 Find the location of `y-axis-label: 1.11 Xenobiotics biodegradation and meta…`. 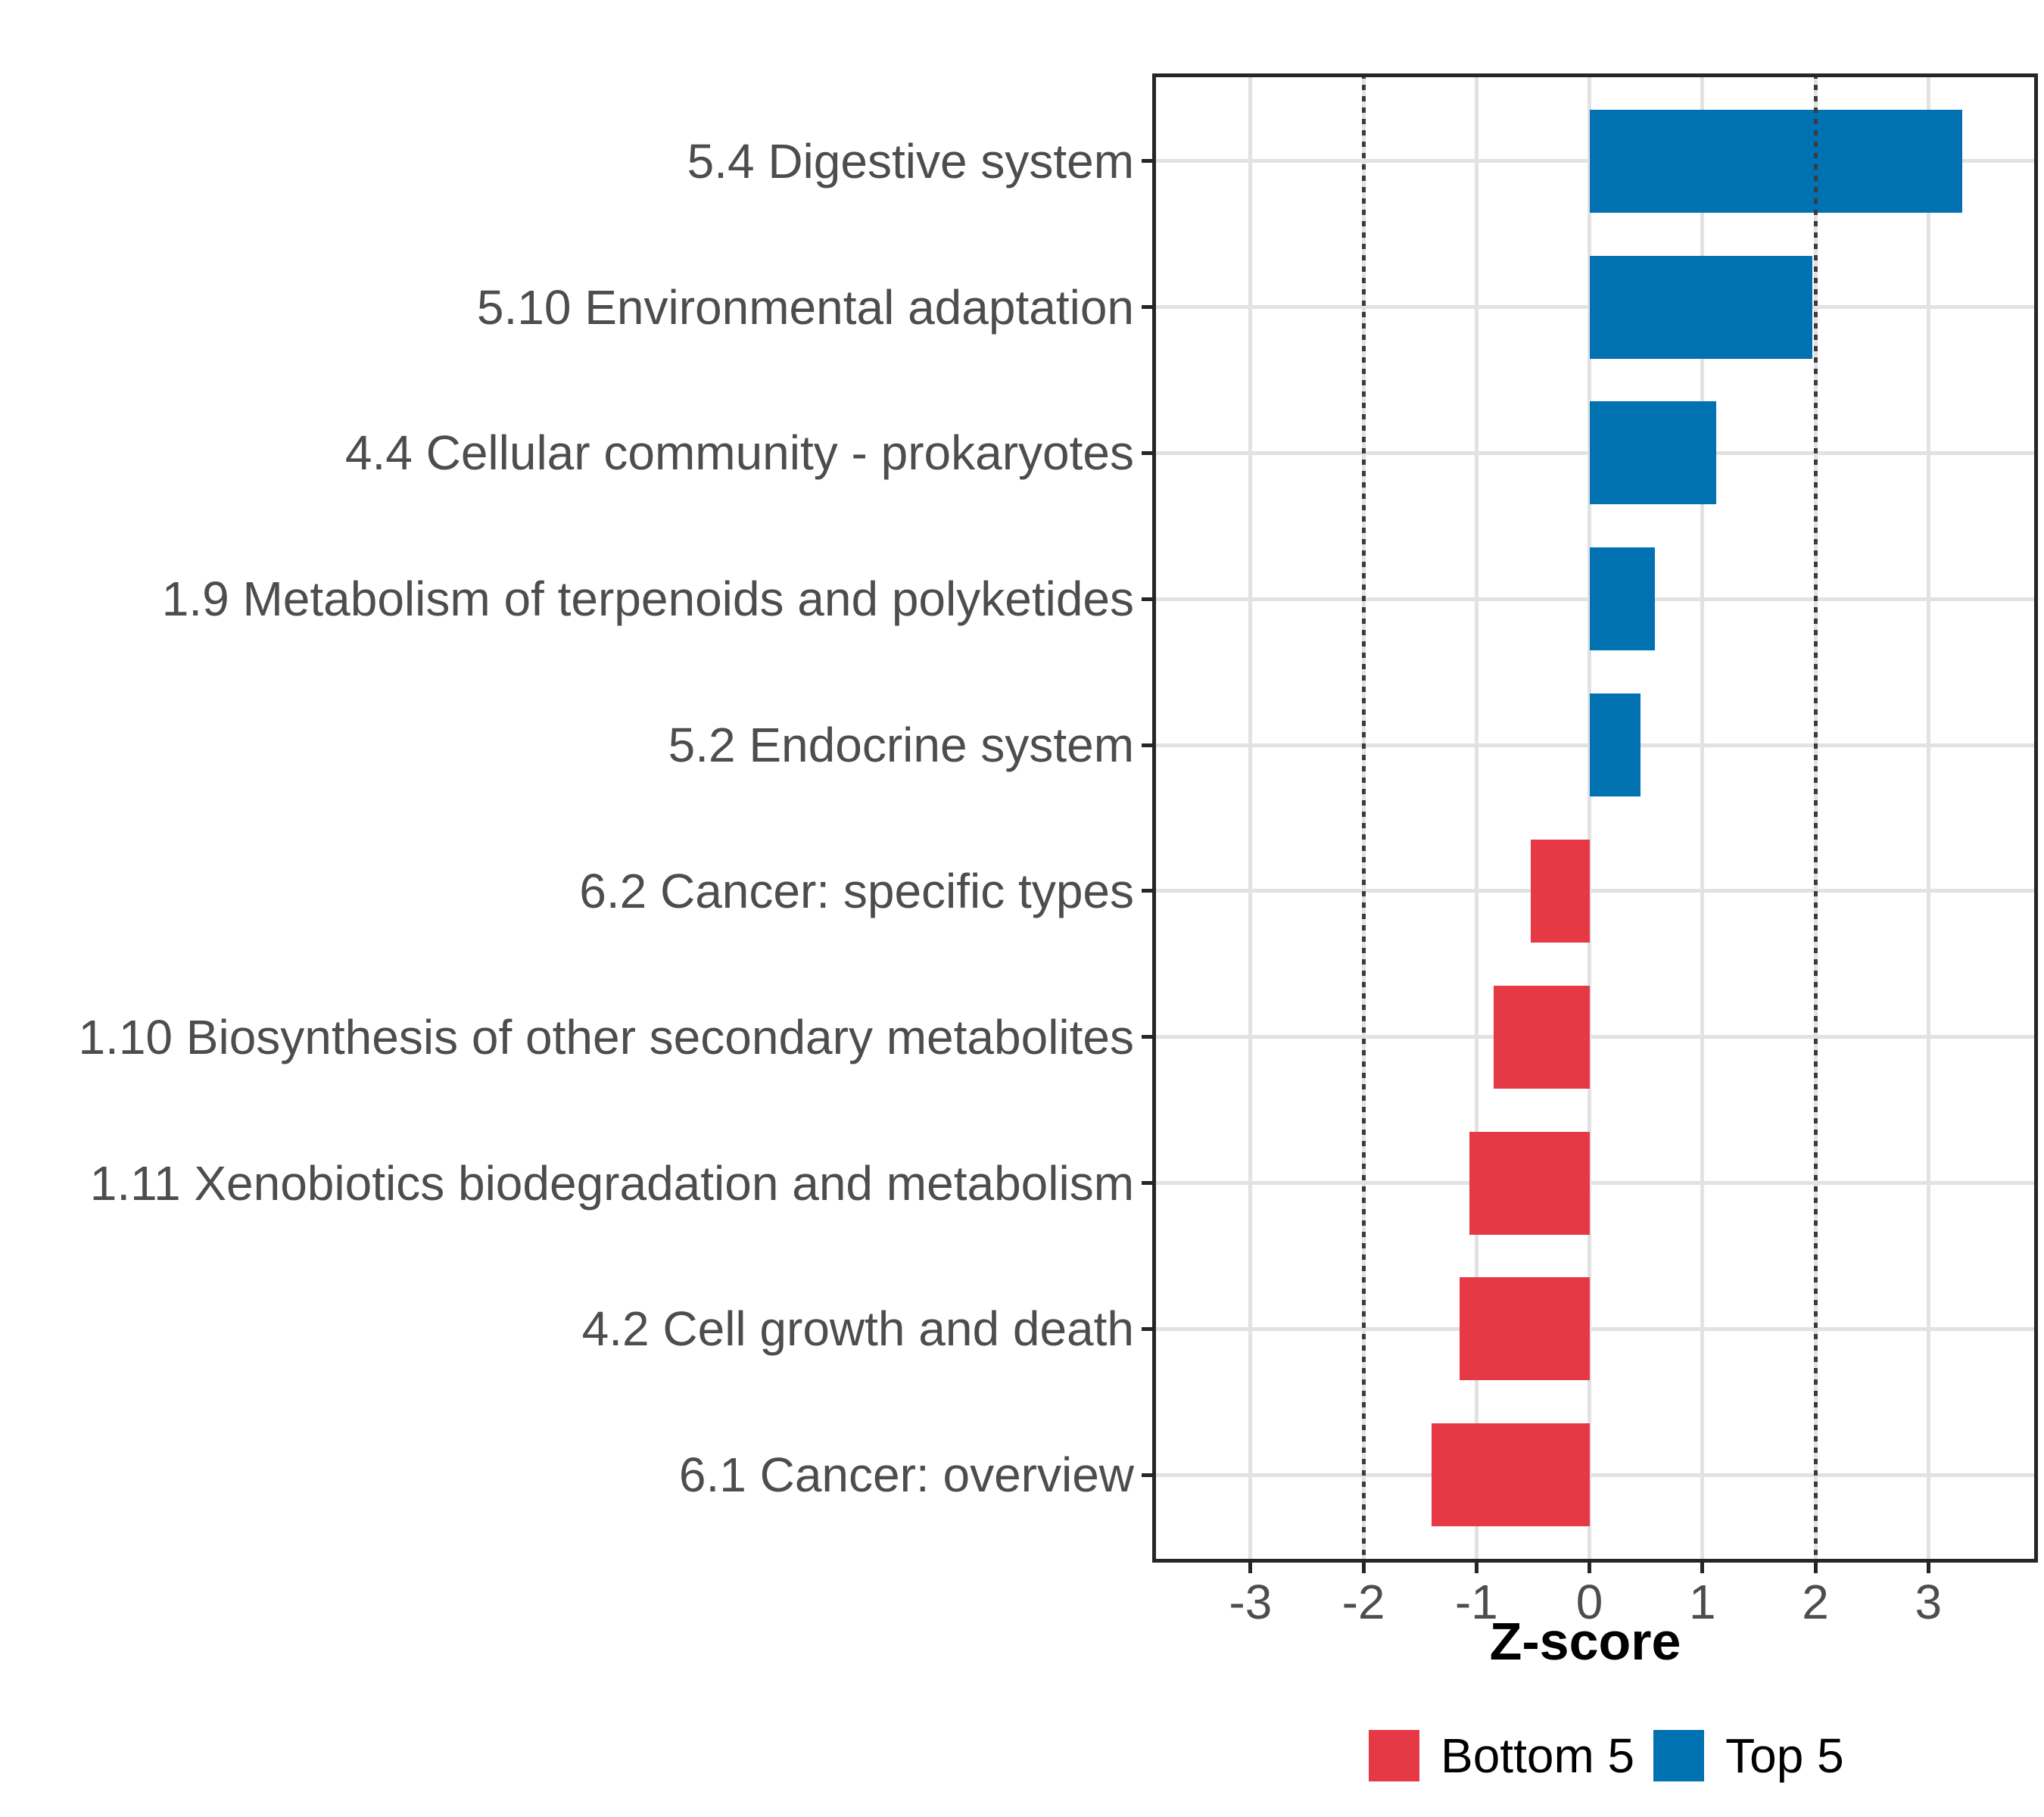

y-axis-label: 1.11 Xenobiotics biodegradation and meta… is located at coordinates (611, 1183).